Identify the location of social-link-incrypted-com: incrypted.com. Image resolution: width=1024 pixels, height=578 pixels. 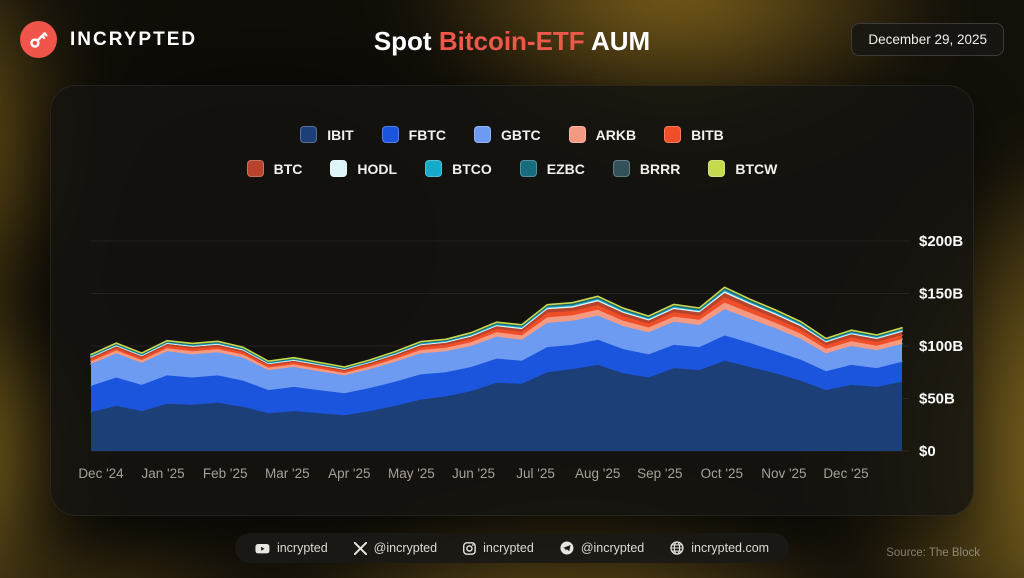
(719, 548).